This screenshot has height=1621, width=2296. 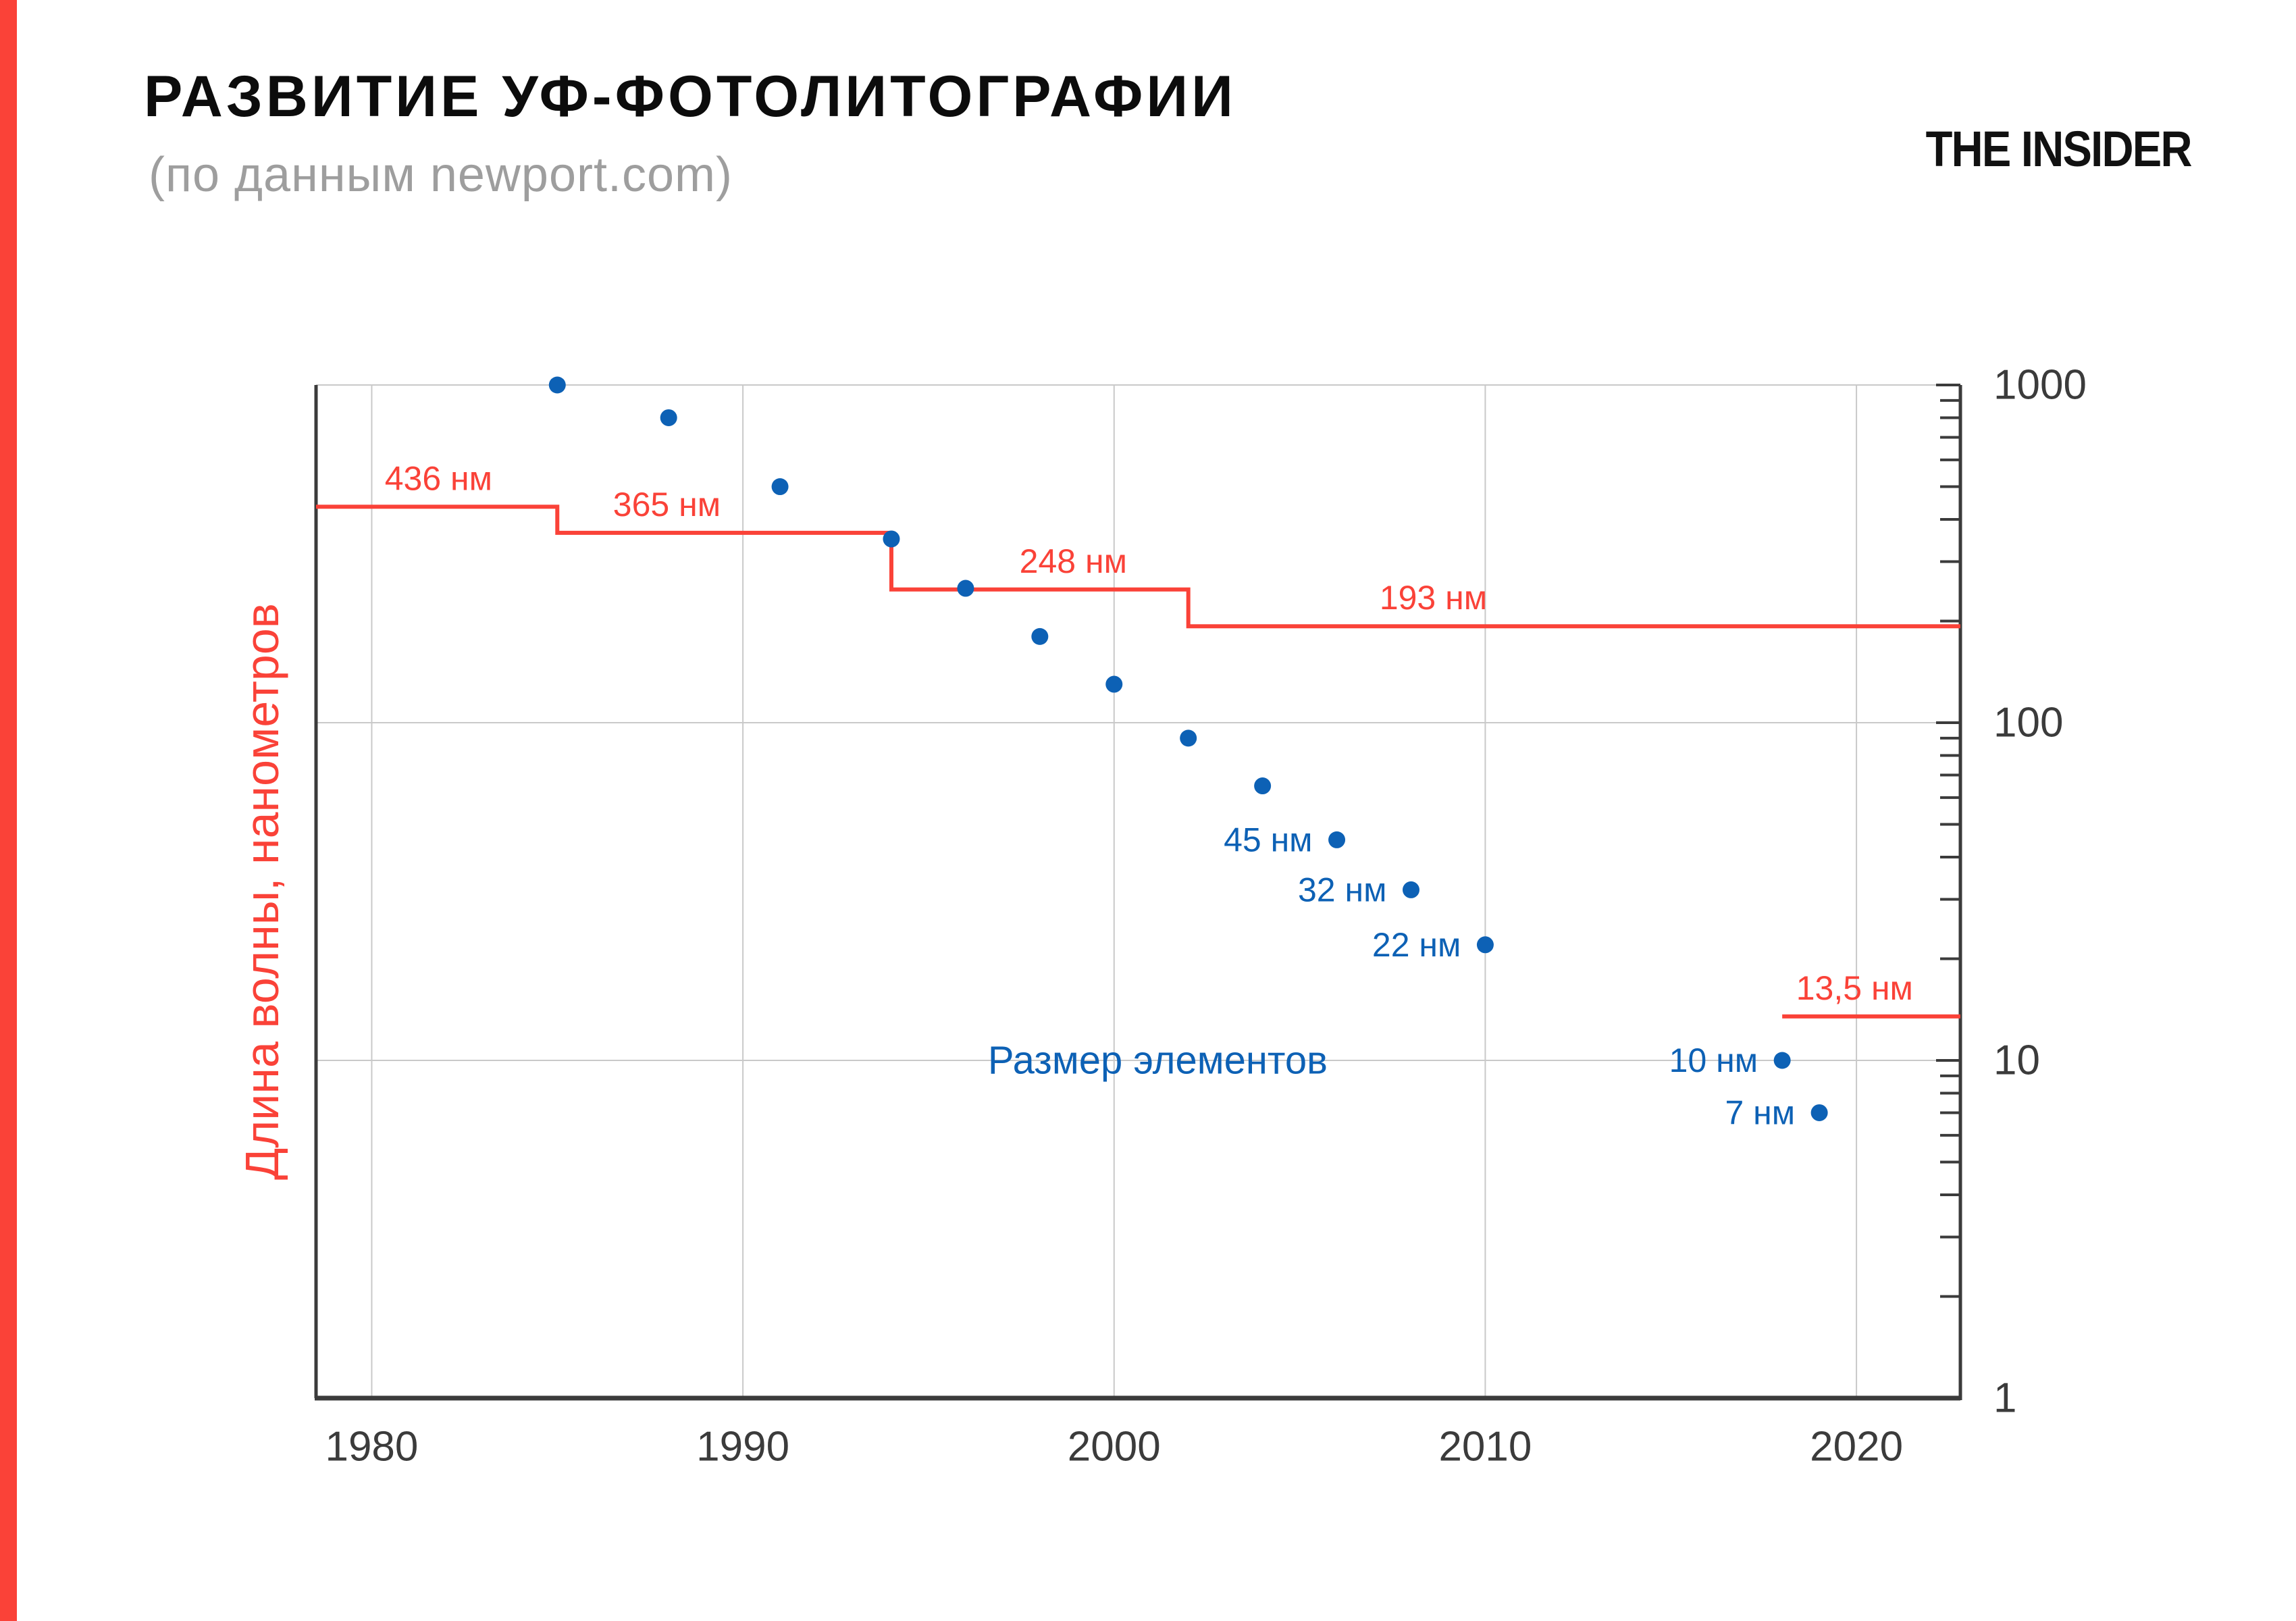 I want to click on x-tick-label: 2010, so click(x=1485, y=1447).